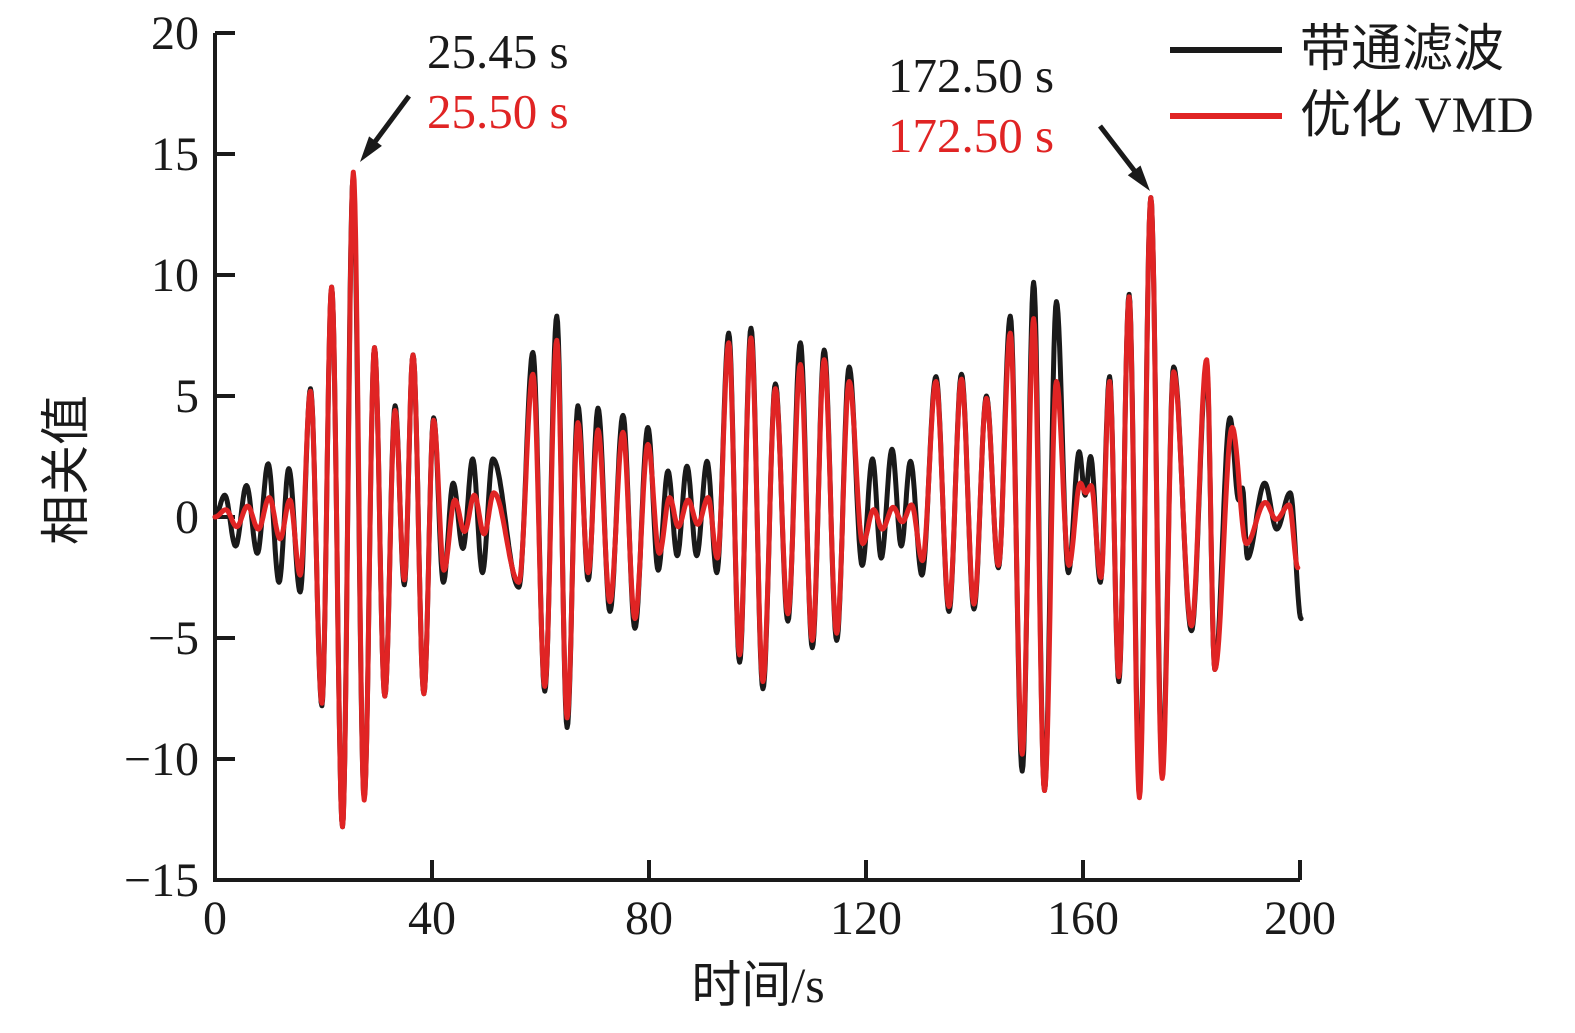 The image size is (1575, 1033). What do you see at coordinates (649, 918) in the screenshot?
I see `x-tick-label: 80` at bounding box center [649, 918].